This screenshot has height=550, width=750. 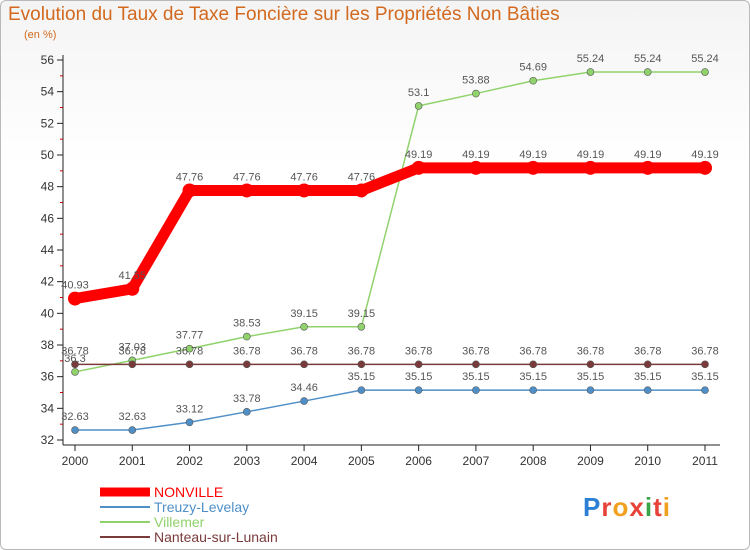 What do you see at coordinates (607, 507) in the screenshot?
I see `logo-letter: r` at bounding box center [607, 507].